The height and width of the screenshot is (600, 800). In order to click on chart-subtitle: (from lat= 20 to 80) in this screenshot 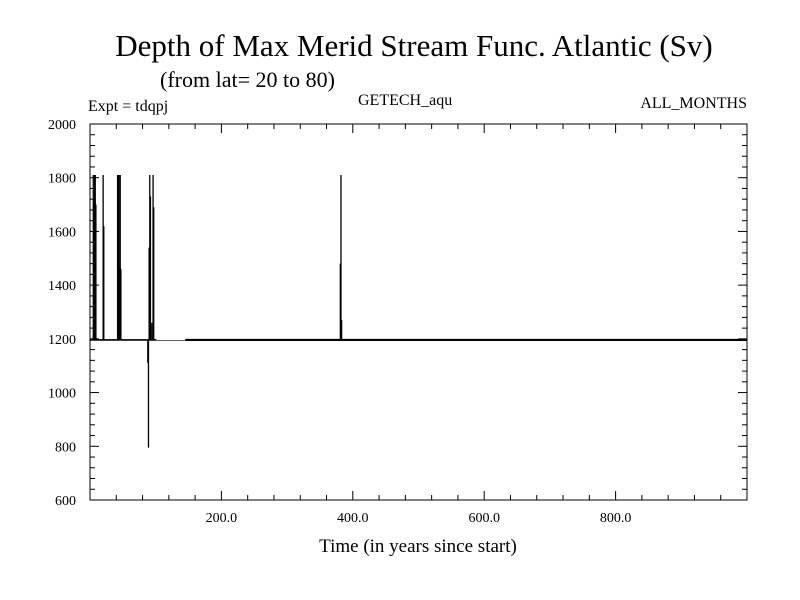, I will do `click(247, 79)`.